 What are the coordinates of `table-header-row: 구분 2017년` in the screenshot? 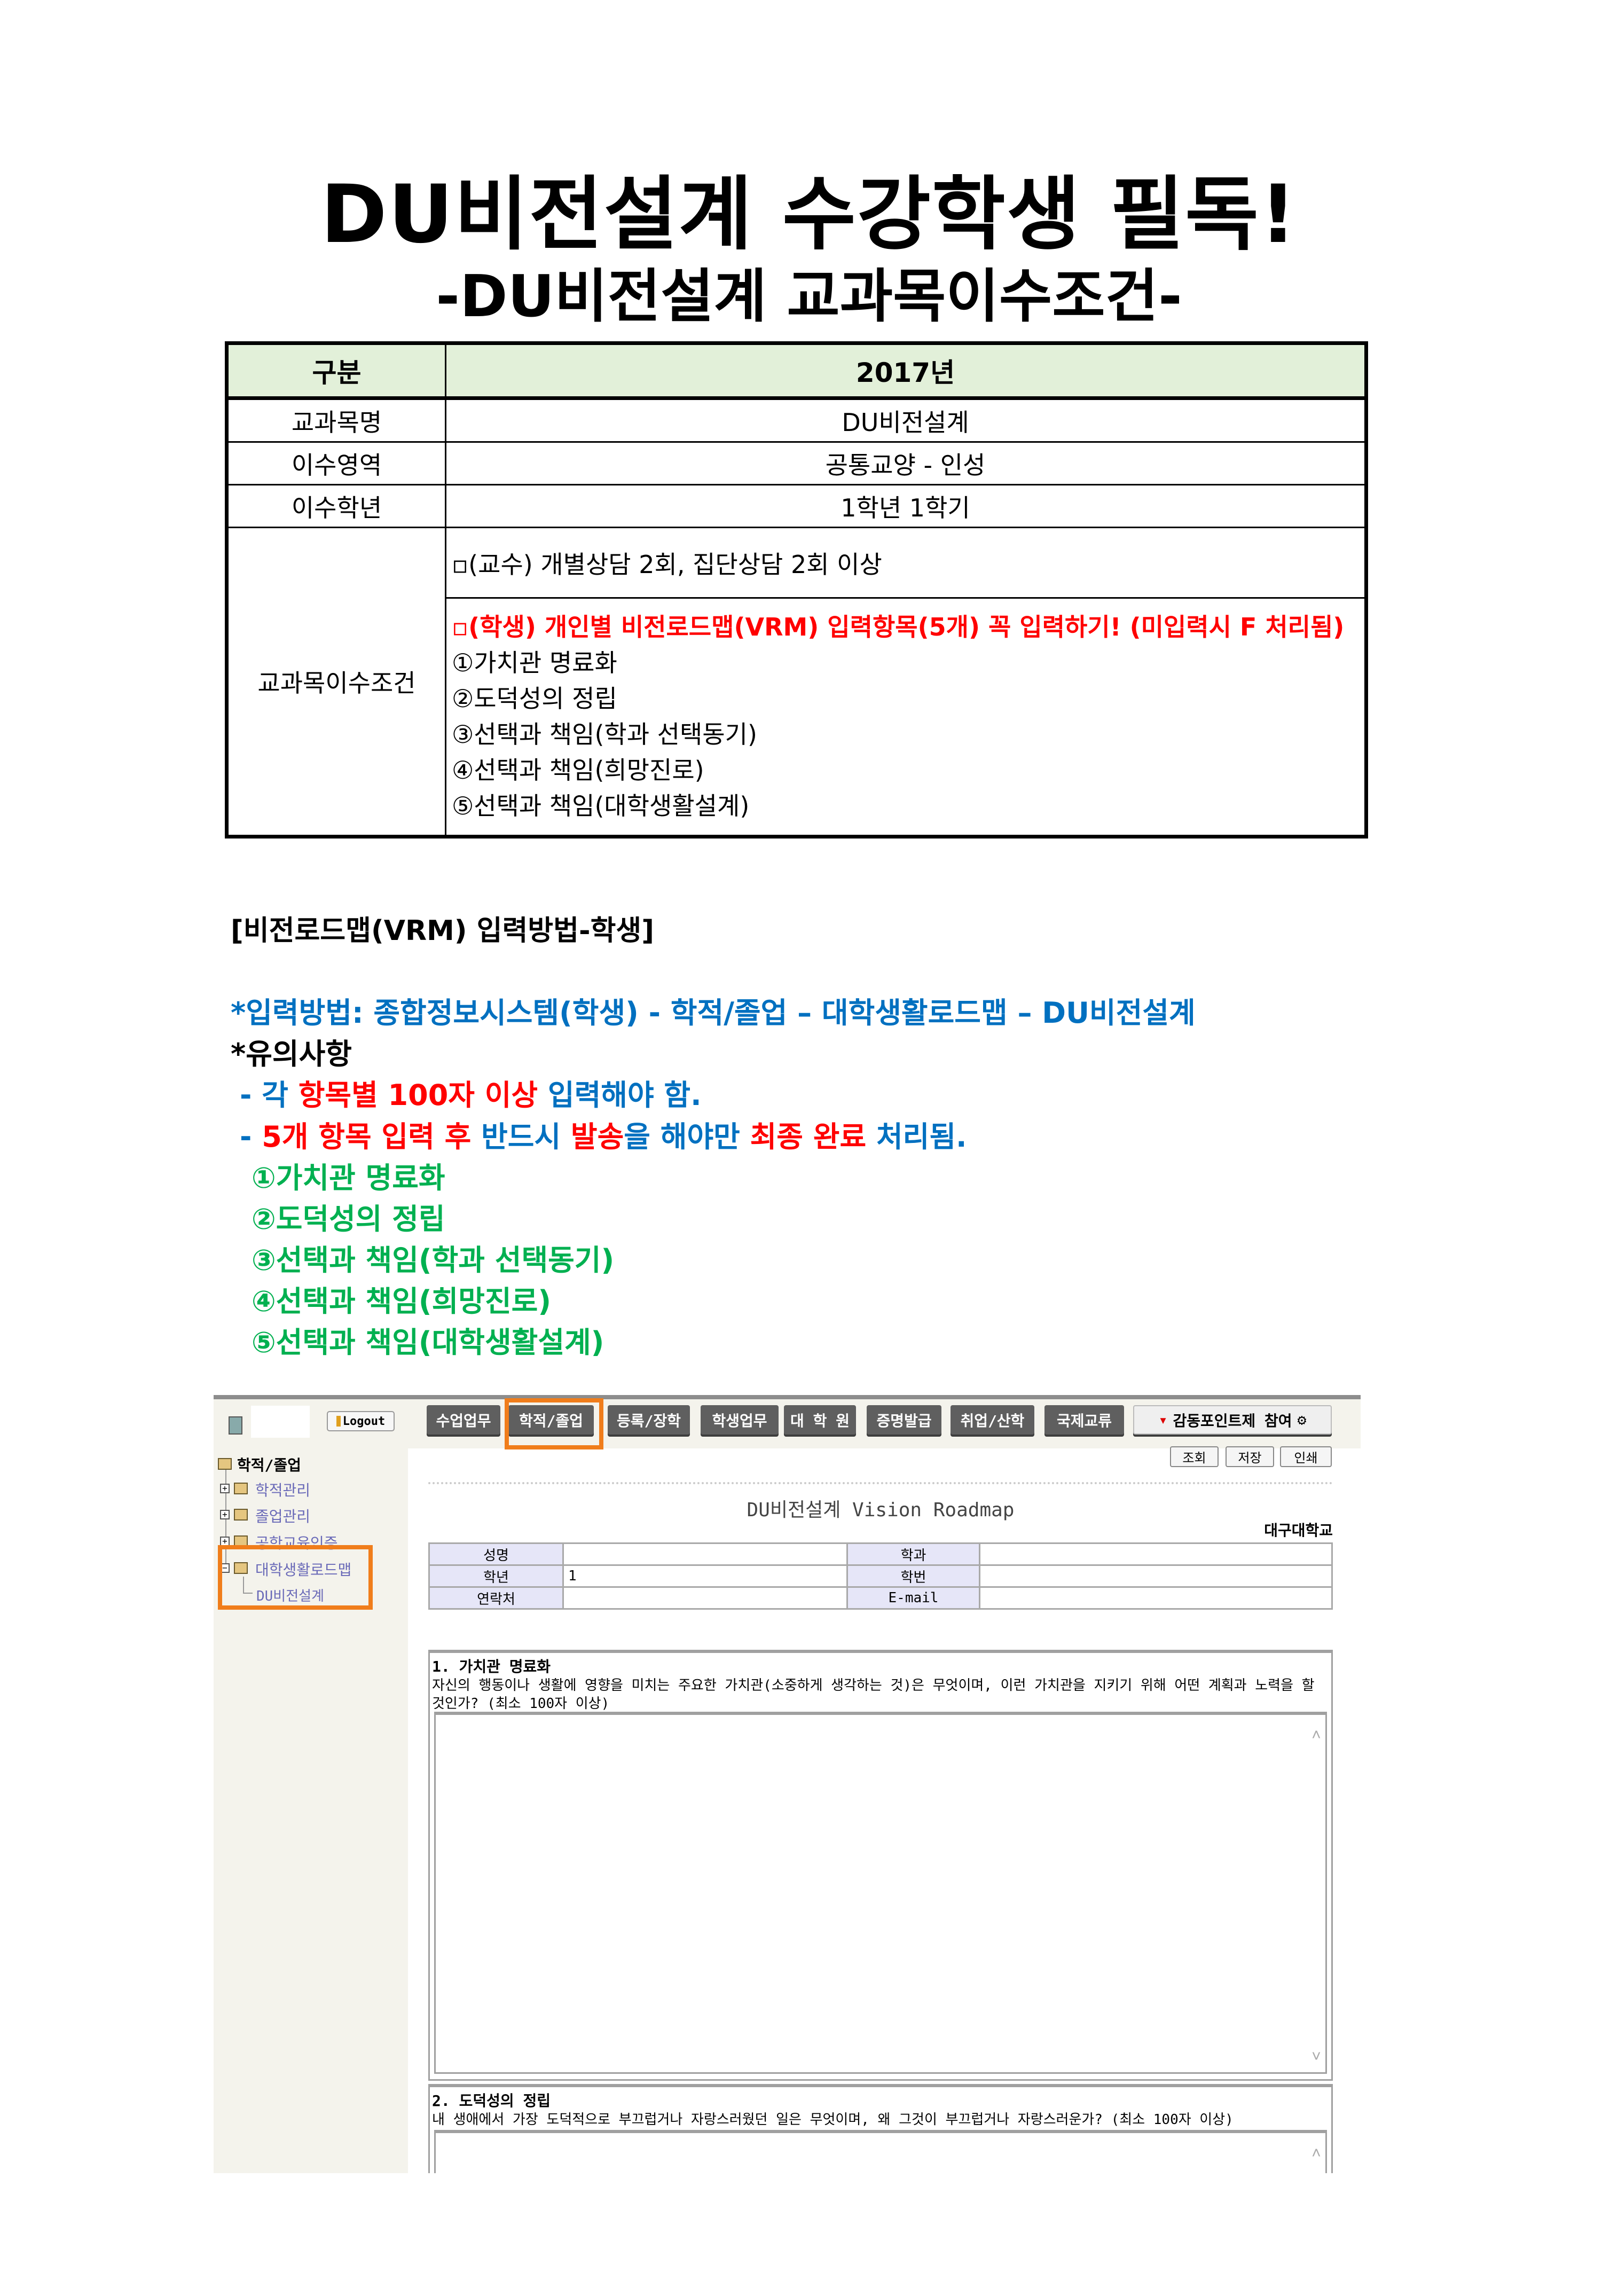 It's located at (796, 371).